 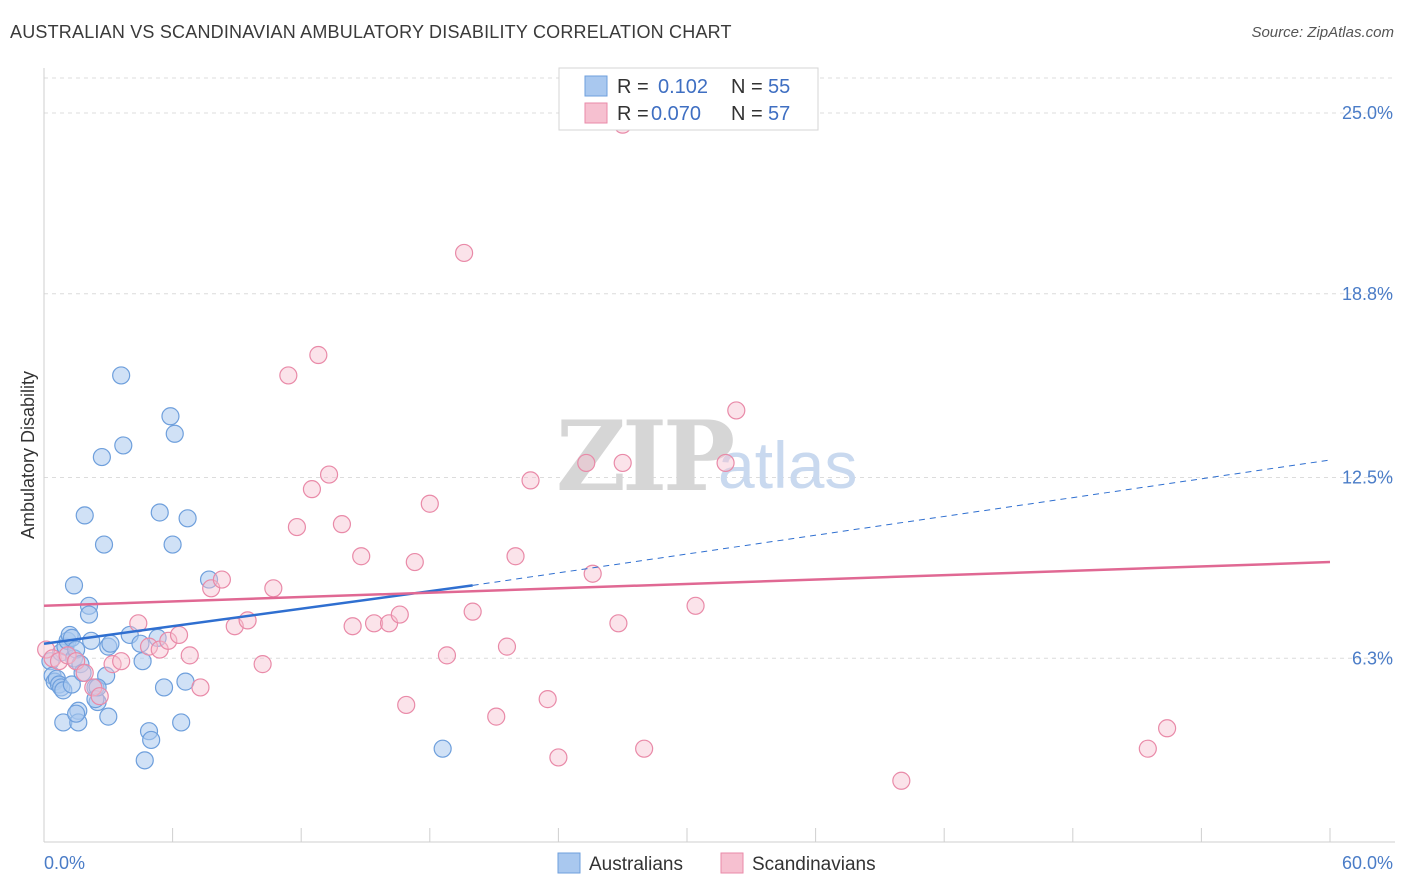 What do you see at coordinates (779, 87) in the screenshot?
I see `legend-n-value: 55` at bounding box center [779, 87].